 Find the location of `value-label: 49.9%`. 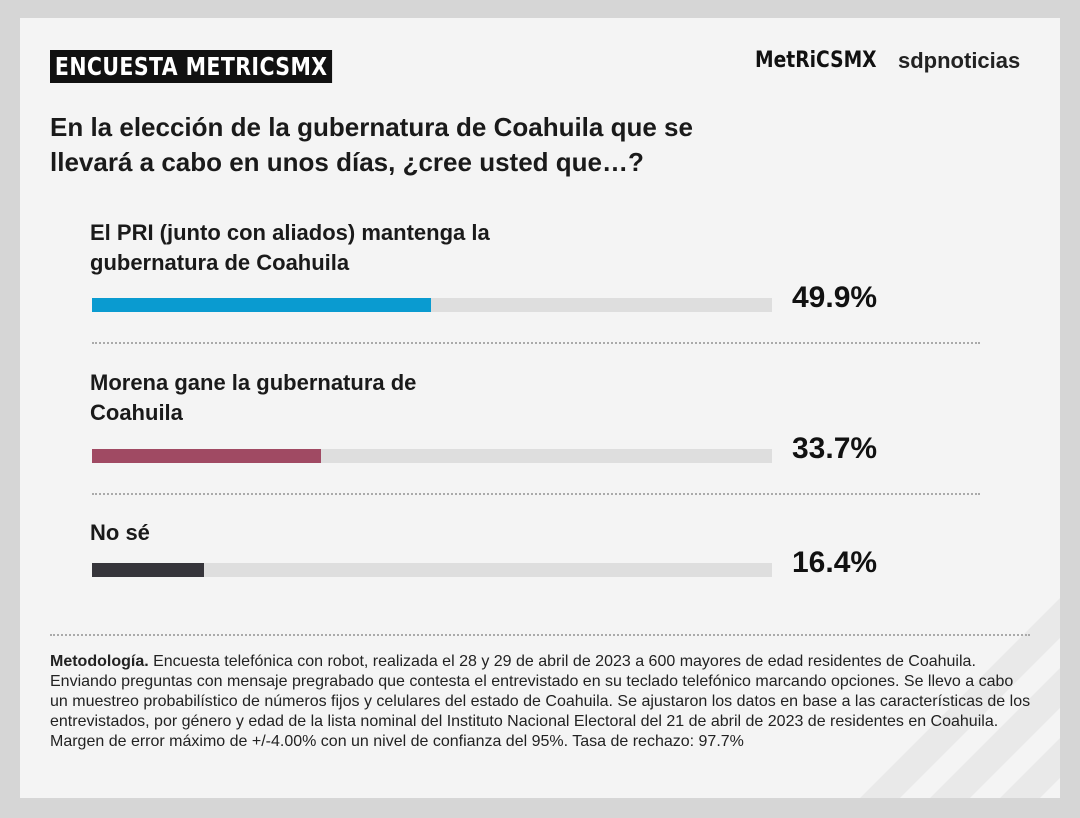

value-label: 49.9% is located at coordinates (835, 297).